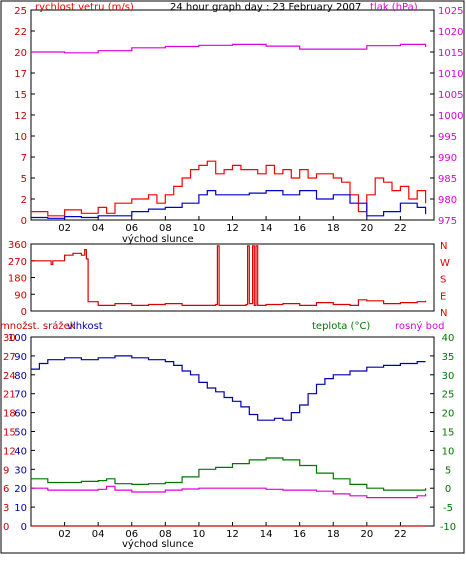 This screenshot has height=561, width=466. I want to click on wind-tick-label: 2, so click(24, 200).